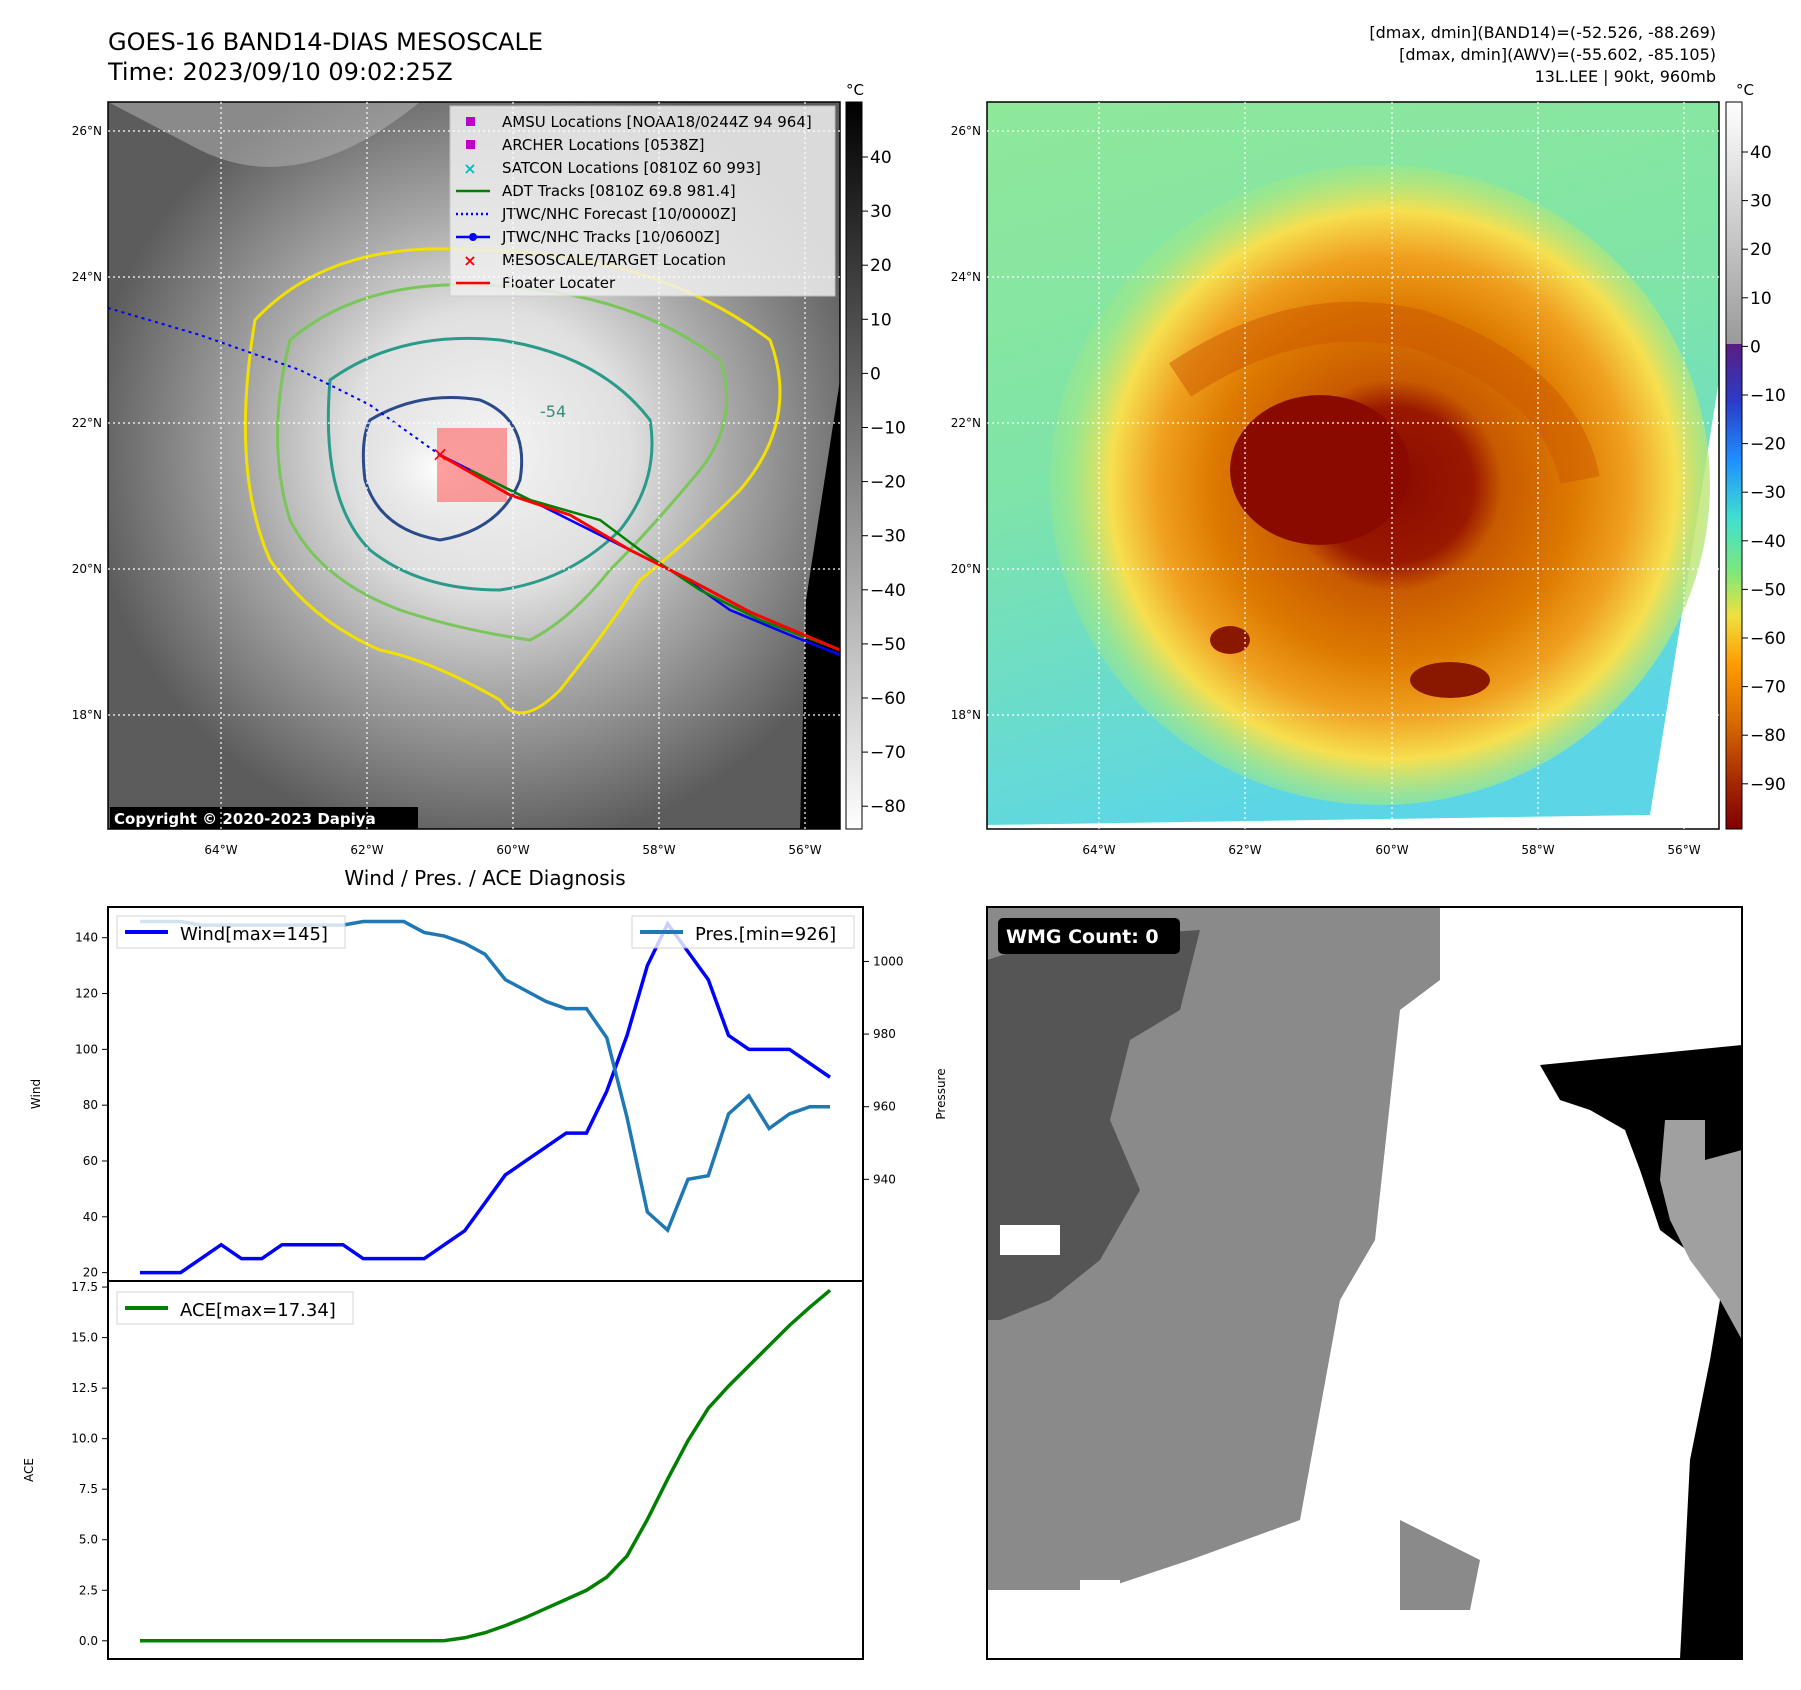 This screenshot has height=1690, width=1801. I want to click on left-colorbar-tick: −30, so click(888, 537).